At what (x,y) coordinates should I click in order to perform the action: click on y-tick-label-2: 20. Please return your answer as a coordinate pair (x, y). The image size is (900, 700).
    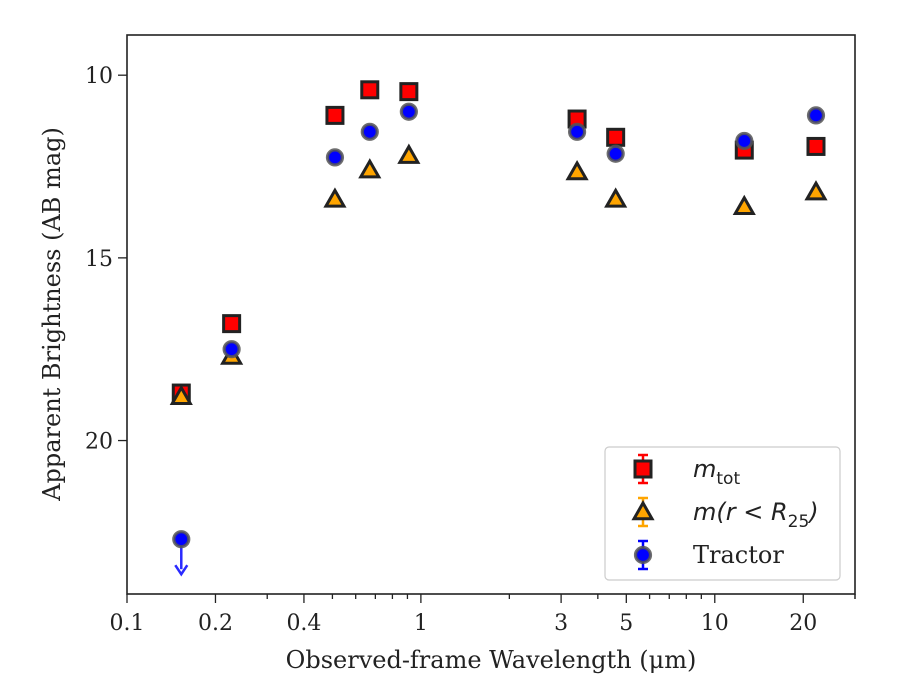
    Looking at the image, I should click on (99, 442).